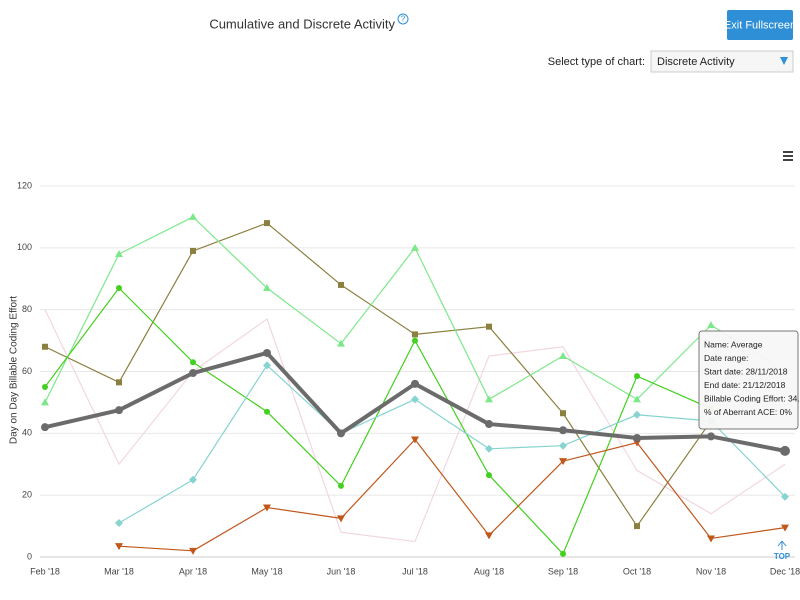  What do you see at coordinates (782, 545) in the screenshot?
I see `top-arrow` at bounding box center [782, 545].